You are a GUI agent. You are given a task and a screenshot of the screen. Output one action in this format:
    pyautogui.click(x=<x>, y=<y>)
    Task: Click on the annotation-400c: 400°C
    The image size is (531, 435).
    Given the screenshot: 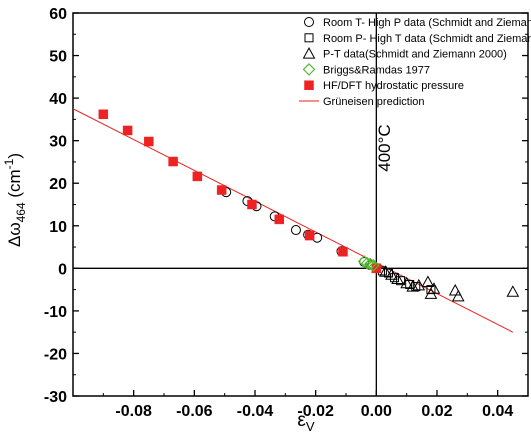 What is the action you would take?
    pyautogui.click(x=384, y=147)
    